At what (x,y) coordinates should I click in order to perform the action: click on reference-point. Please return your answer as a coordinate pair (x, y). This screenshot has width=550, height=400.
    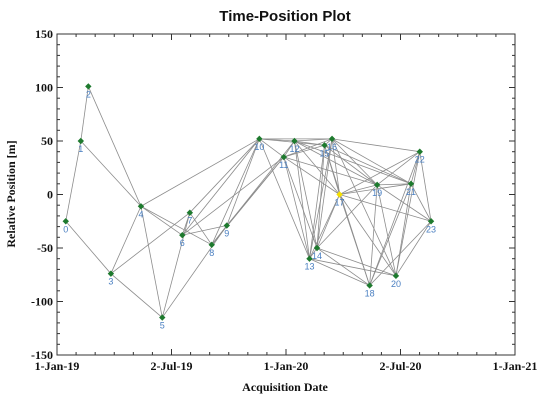
    Looking at the image, I should click on (339, 194).